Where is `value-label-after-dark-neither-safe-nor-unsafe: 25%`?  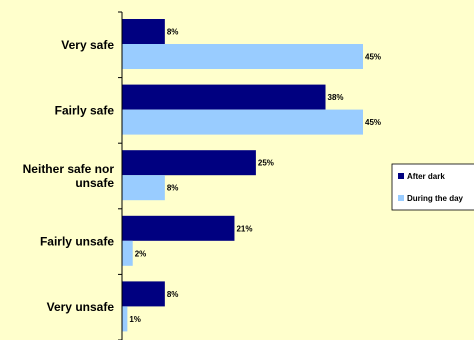
value-label-after-dark-neither-safe-nor-unsafe: 25% is located at coordinates (266, 163).